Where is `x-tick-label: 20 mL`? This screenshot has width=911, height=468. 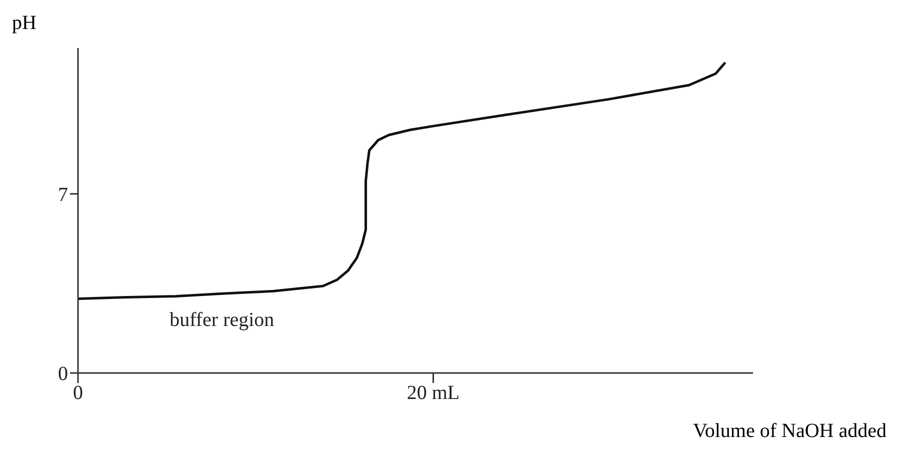 x-tick-label: 20 mL is located at coordinates (433, 393).